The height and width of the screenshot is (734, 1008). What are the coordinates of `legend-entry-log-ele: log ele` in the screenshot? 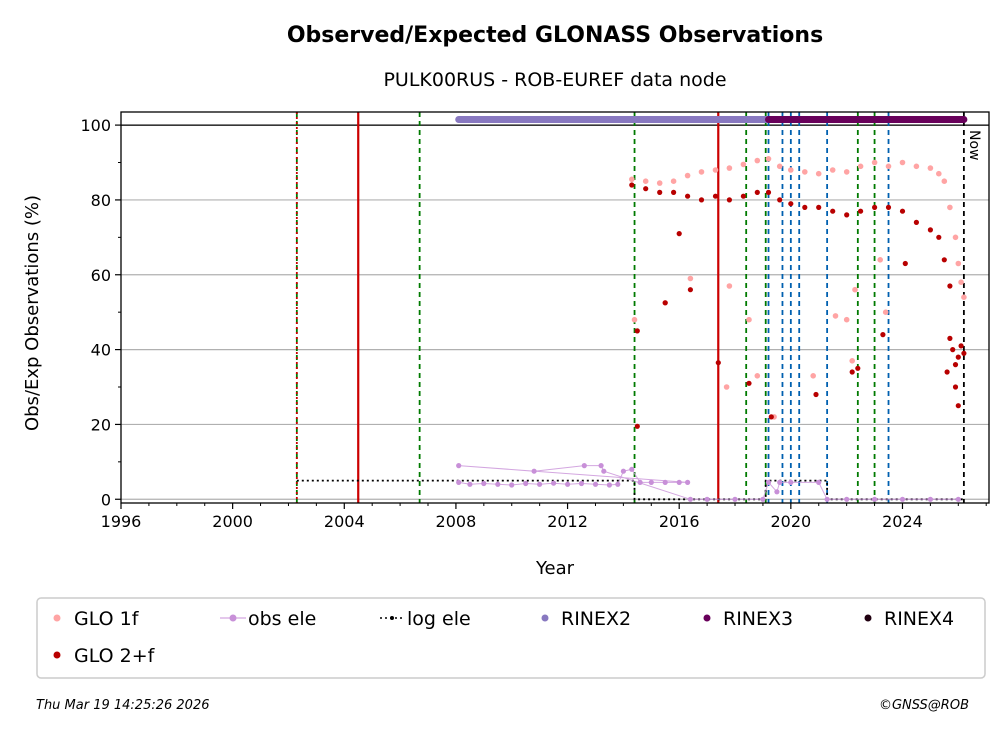 It's located at (425, 619).